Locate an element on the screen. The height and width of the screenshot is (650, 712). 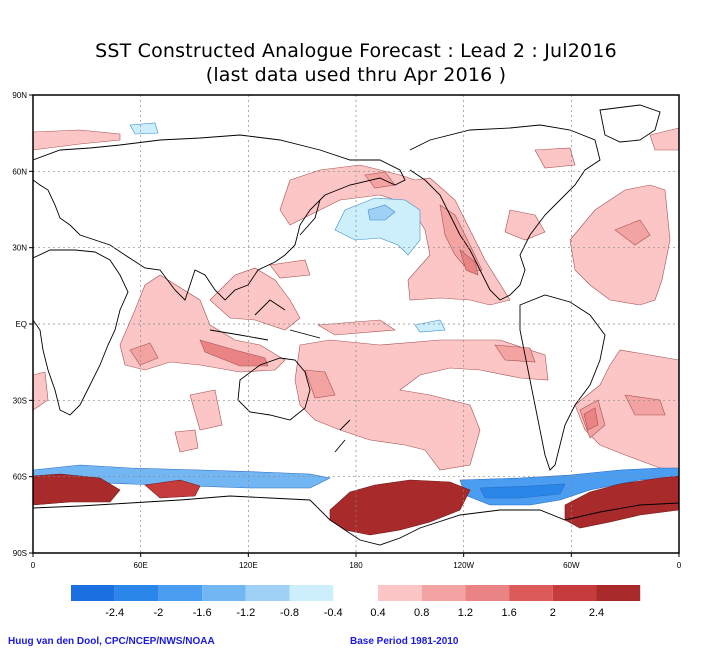
coastline-europe-asia is located at coordinates (219, 217).